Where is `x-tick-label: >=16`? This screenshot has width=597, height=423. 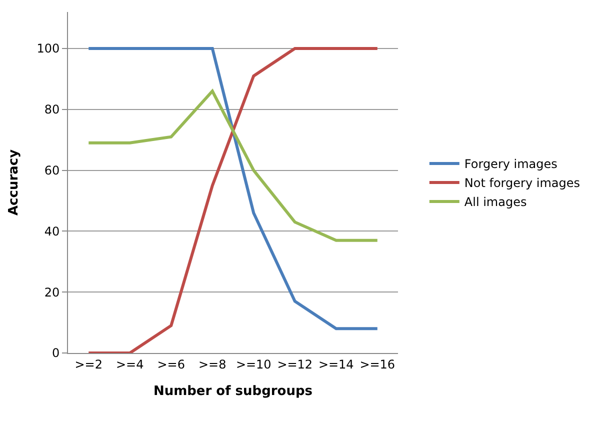 x-tick-label: >=16 is located at coordinates (378, 364).